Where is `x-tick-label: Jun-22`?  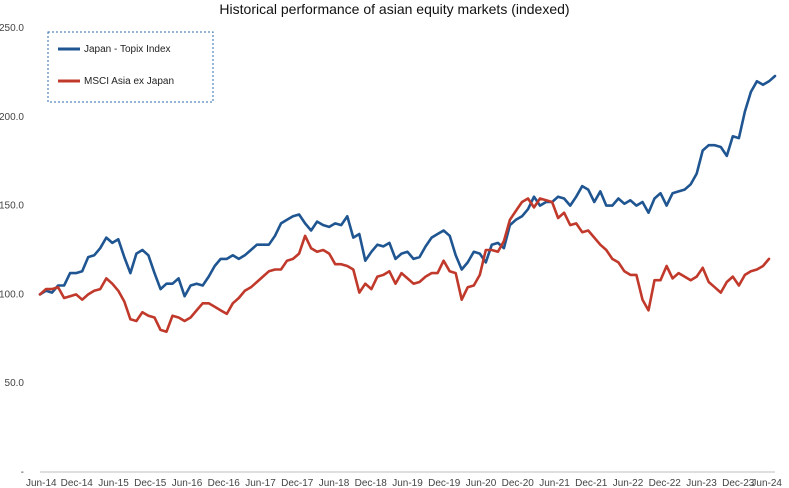
x-tick-label: Jun-22 is located at coordinates (628, 483).